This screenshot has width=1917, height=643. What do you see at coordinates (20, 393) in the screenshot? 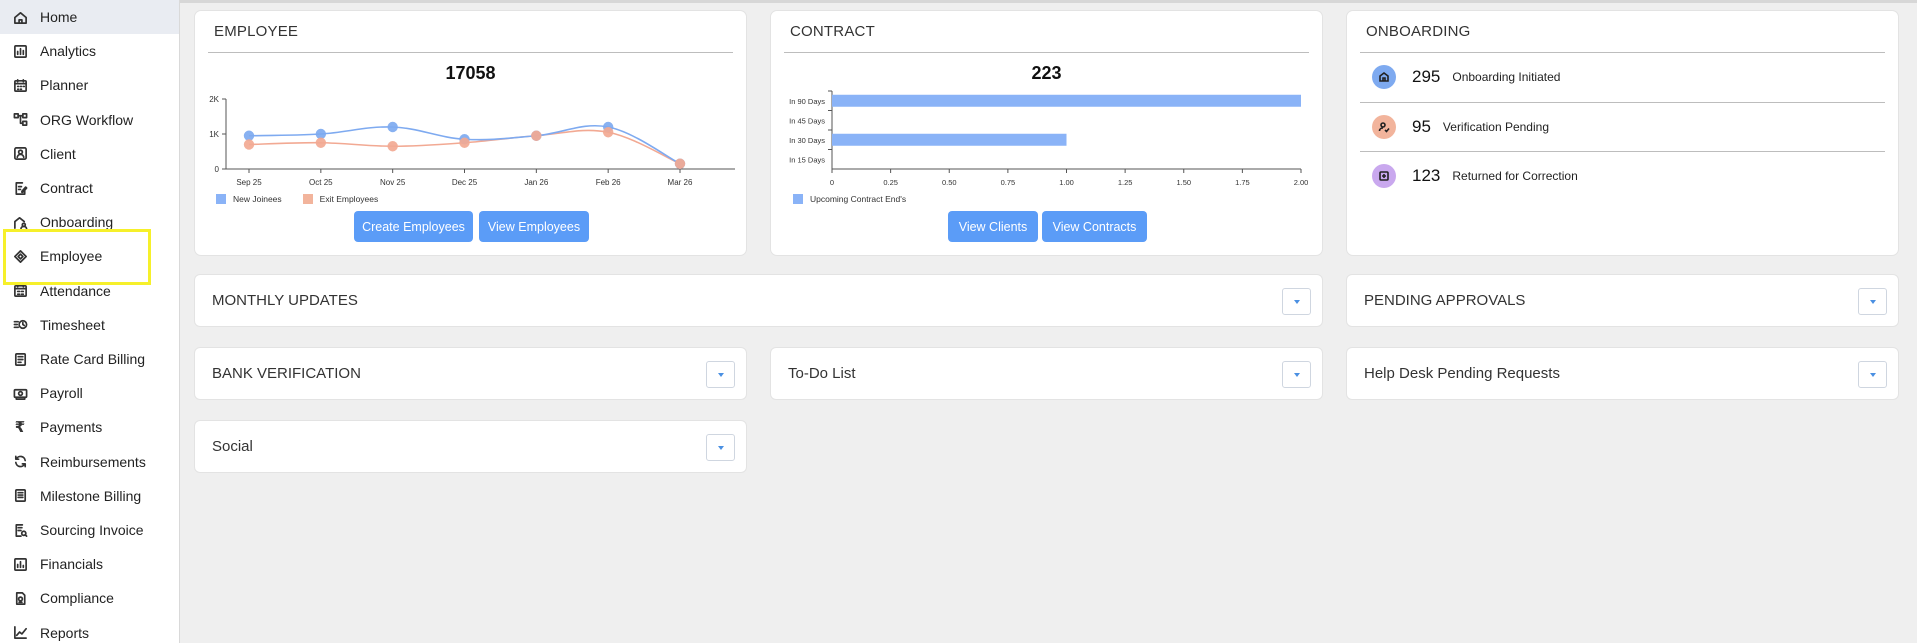
I see `payroll-icon` at bounding box center [20, 393].